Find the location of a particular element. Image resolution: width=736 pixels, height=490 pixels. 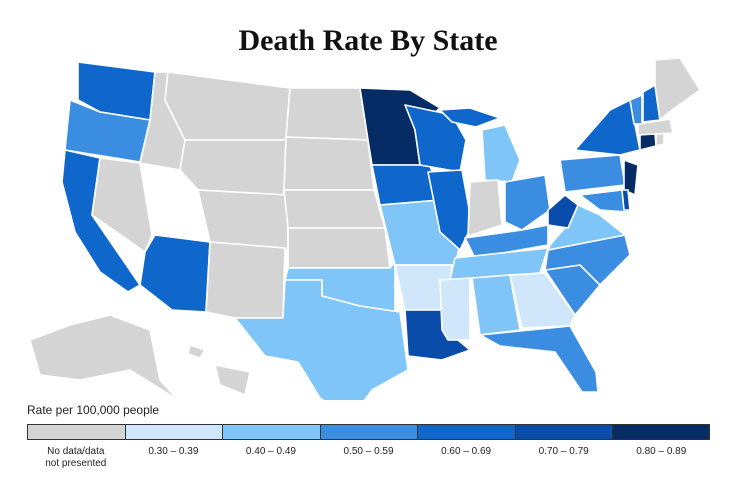

legend-item: 0.30 – 0.39 is located at coordinates (173, 447).